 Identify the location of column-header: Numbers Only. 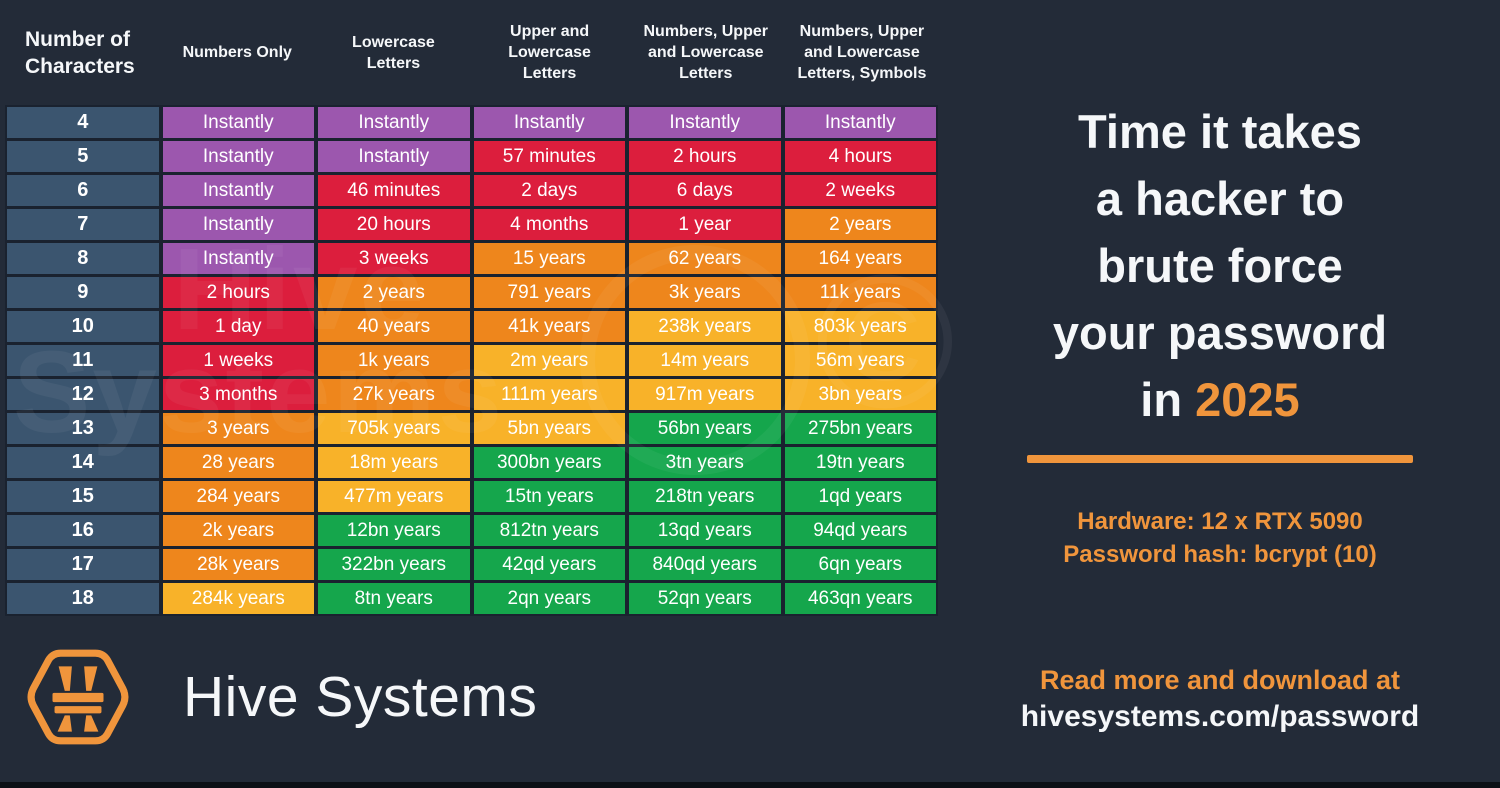
(237, 52).